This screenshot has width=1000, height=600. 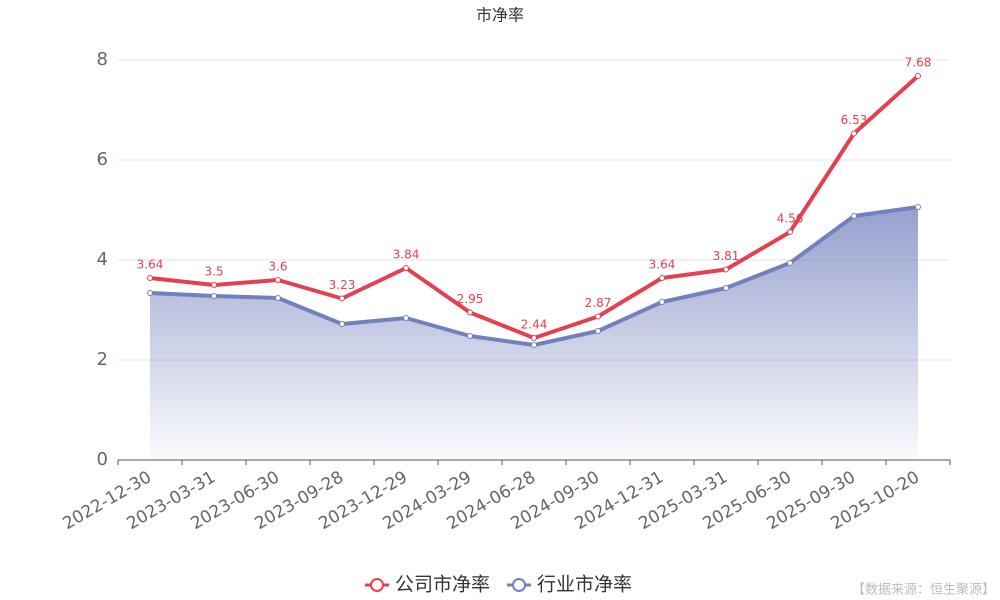 What do you see at coordinates (470, 299) in the screenshot?
I see `data-label: 2.95` at bounding box center [470, 299].